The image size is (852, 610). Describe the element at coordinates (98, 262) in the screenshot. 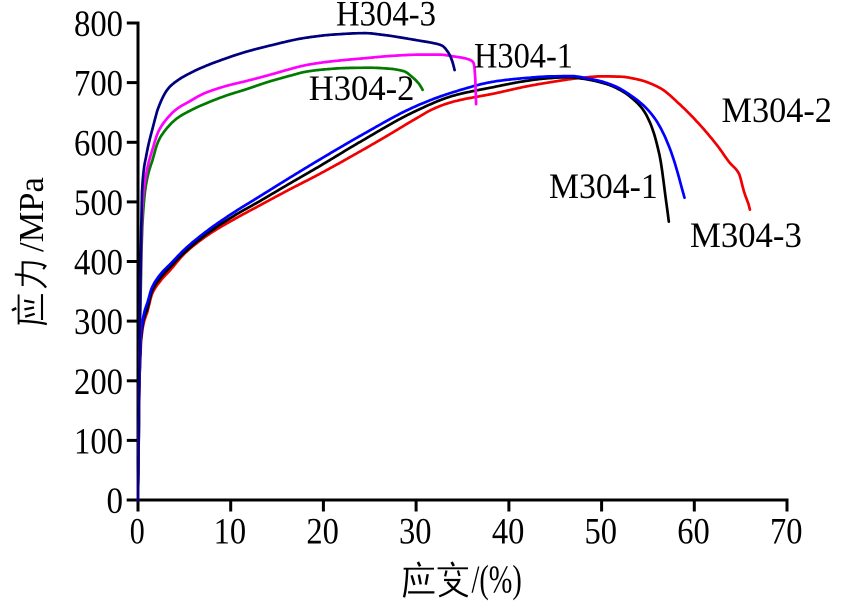

I see `svg-text: 400` at that location.